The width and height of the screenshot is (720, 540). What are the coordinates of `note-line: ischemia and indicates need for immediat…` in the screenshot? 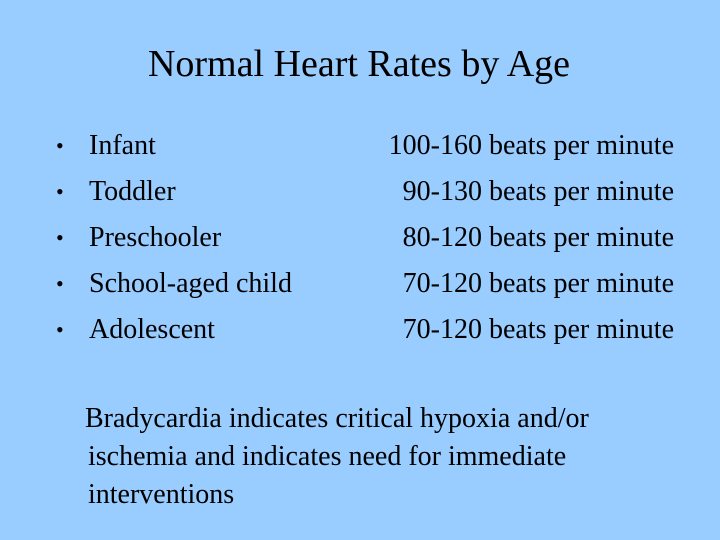 It's located at (327, 456).